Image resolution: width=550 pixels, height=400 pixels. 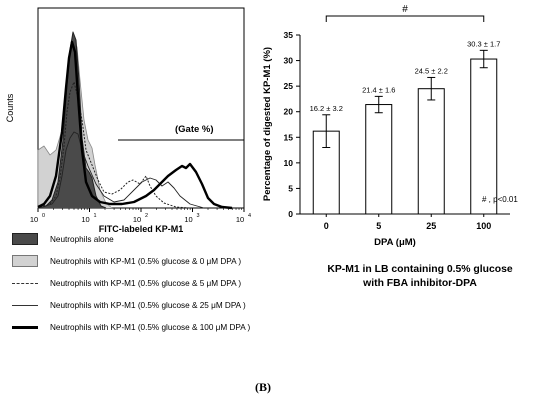 What do you see at coordinates (289, 137) in the screenshot?
I see `bar-chart-y-tick-label: 15` at bounding box center [289, 137].